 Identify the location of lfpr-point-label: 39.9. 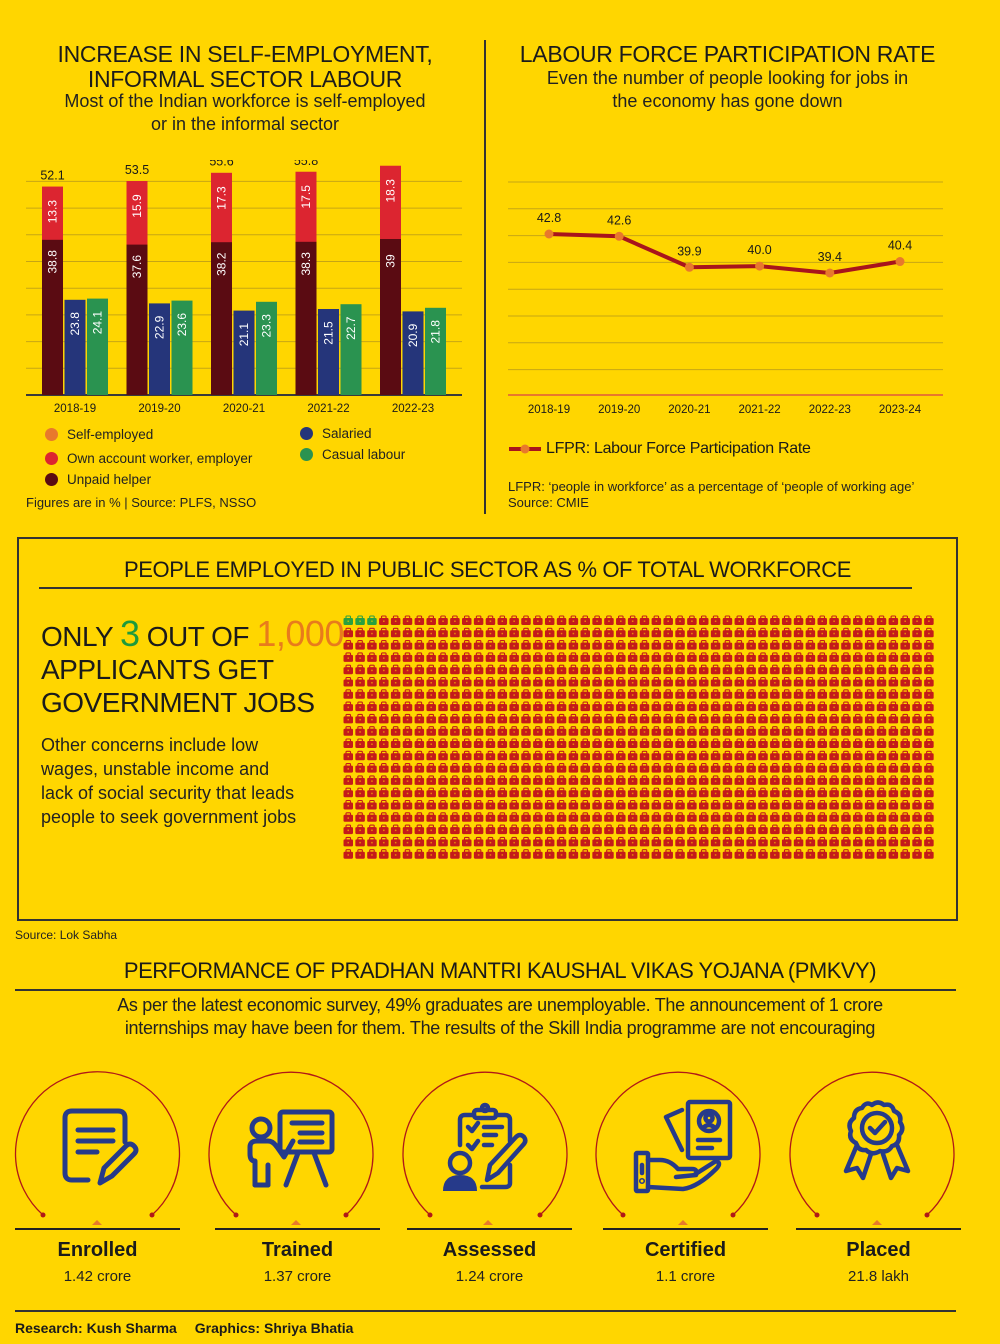
(689, 251).